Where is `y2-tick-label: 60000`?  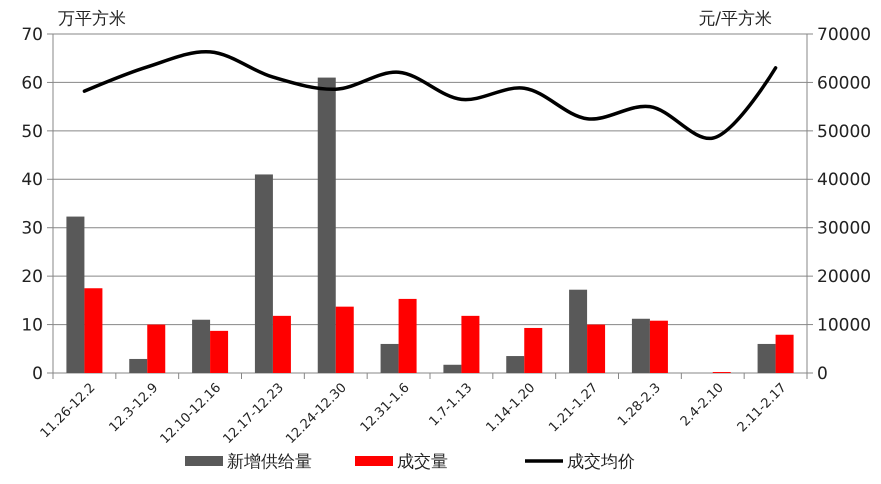 y2-tick-label: 60000 is located at coordinates (844, 83).